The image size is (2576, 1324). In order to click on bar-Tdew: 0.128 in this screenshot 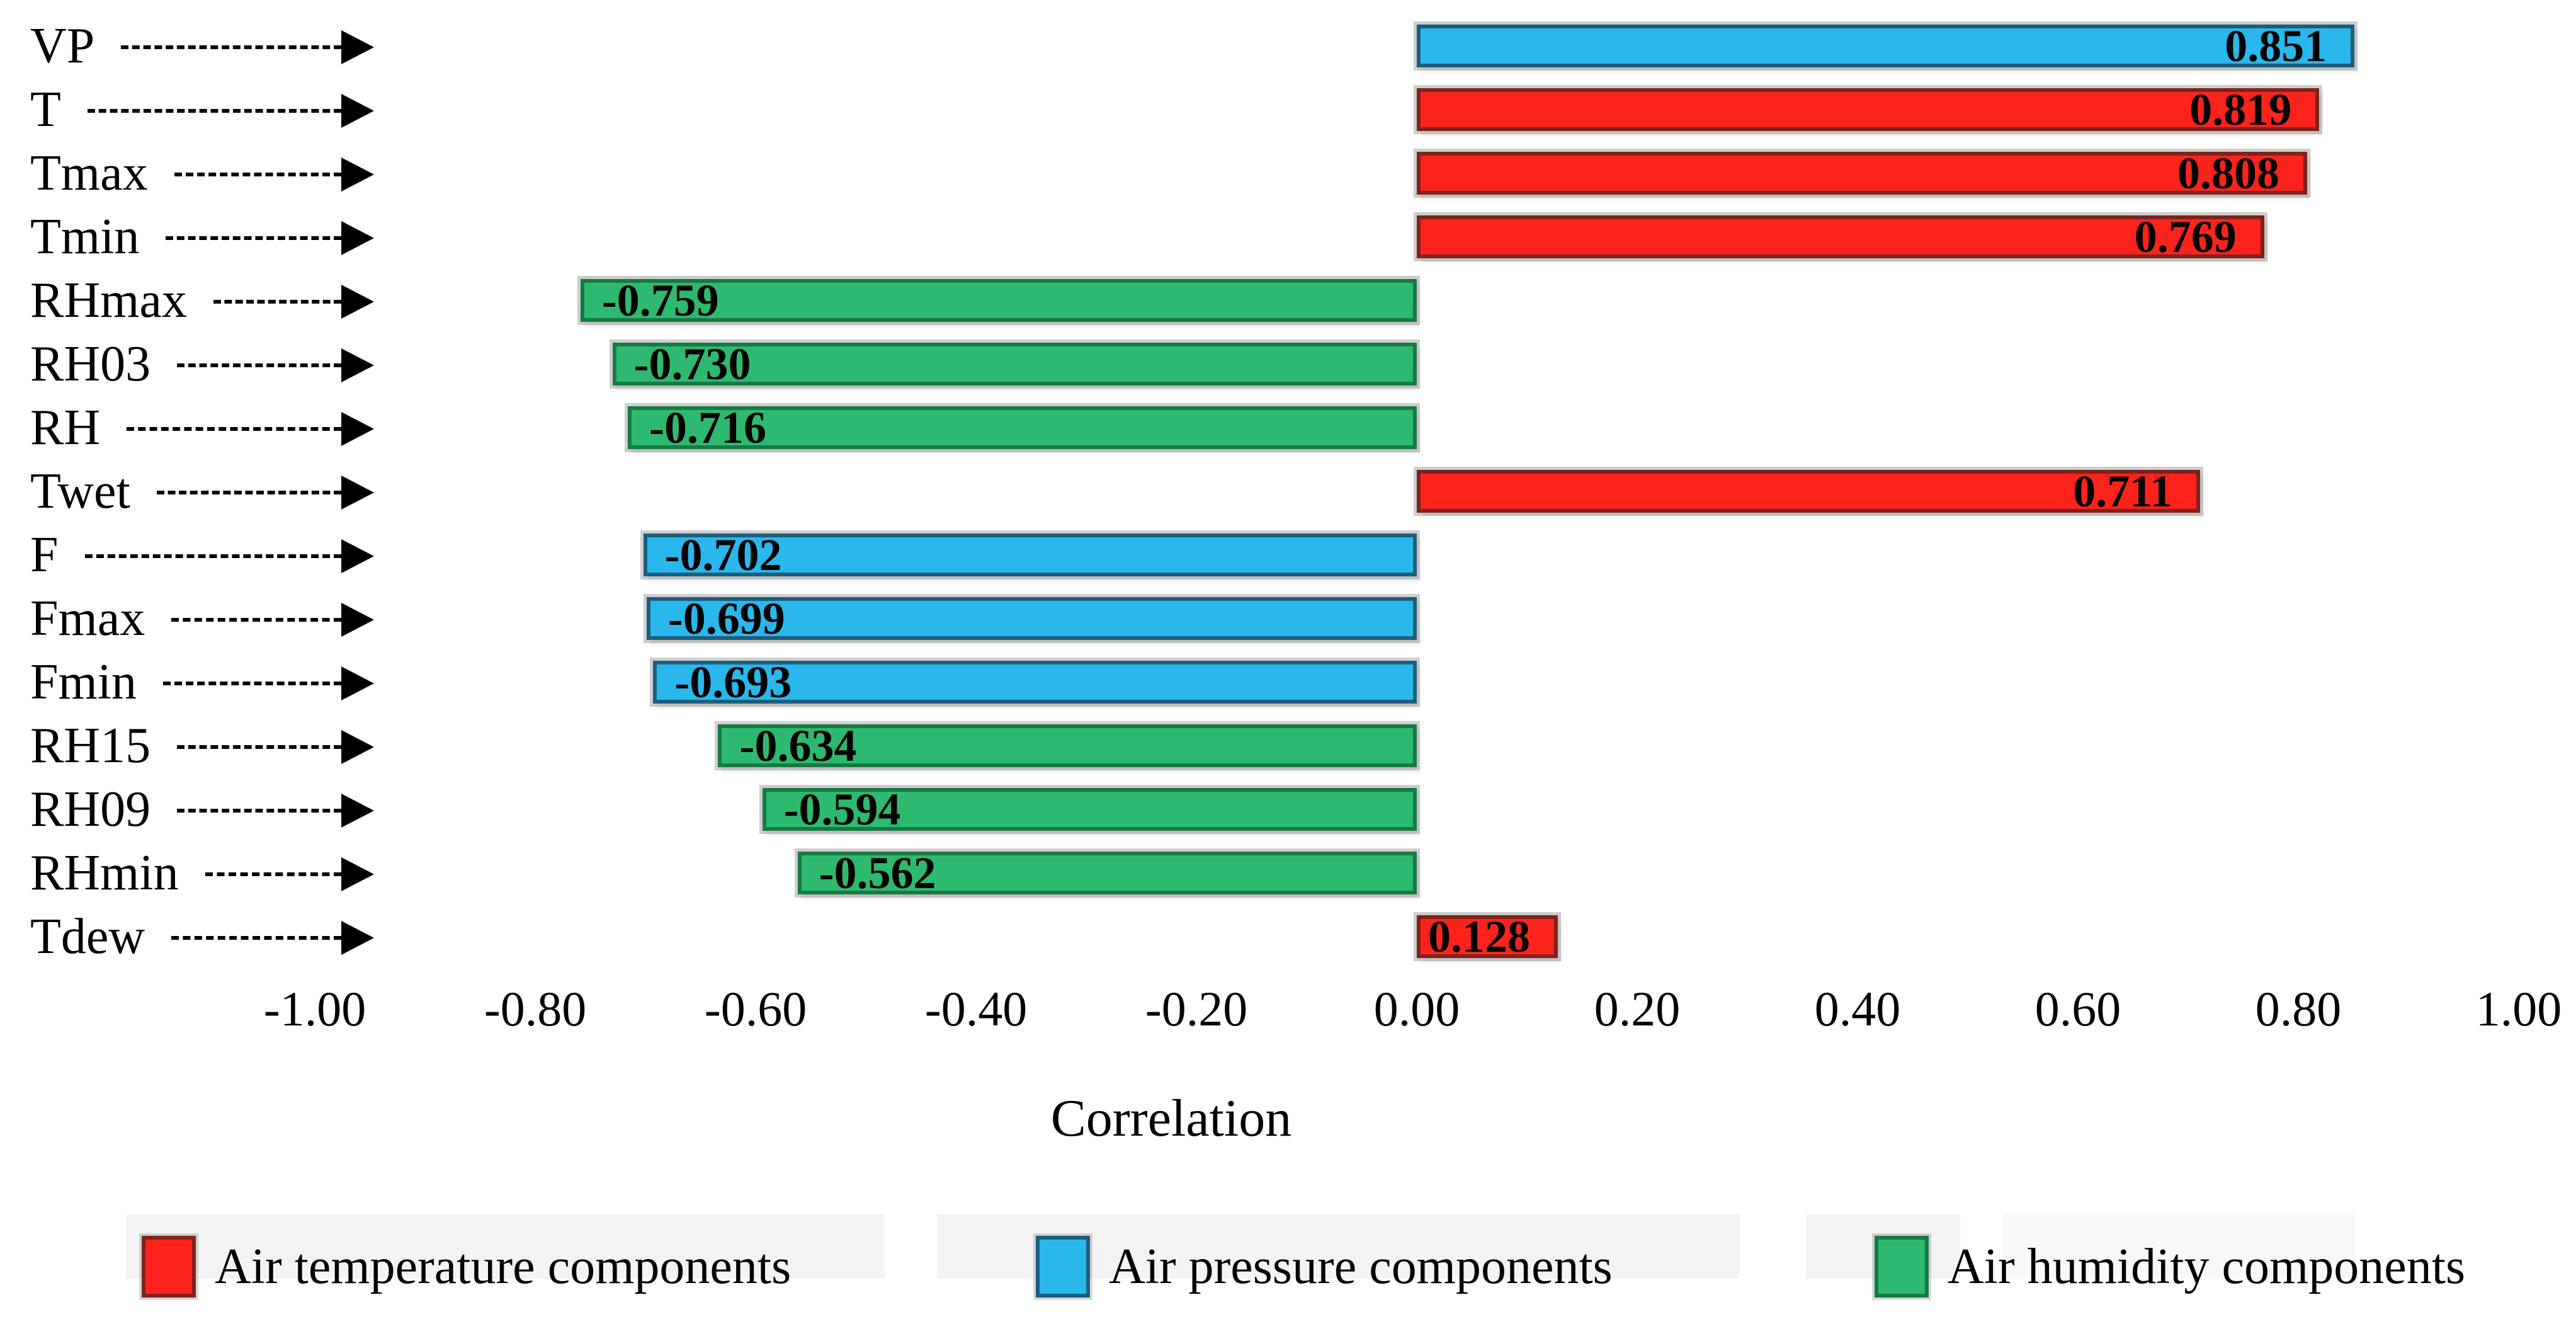, I will do `click(1487, 936)`.